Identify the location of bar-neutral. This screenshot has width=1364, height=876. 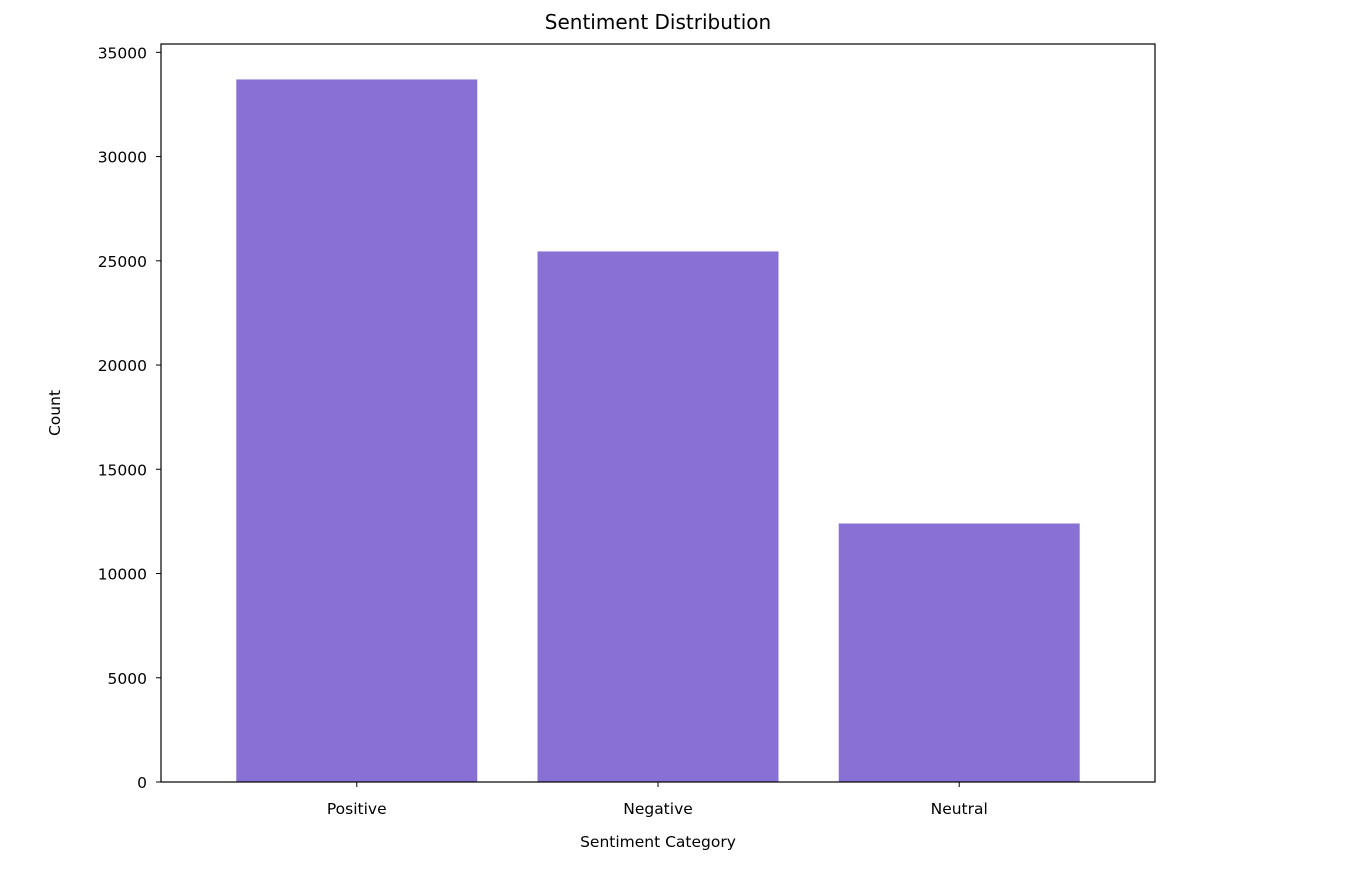
(959, 652).